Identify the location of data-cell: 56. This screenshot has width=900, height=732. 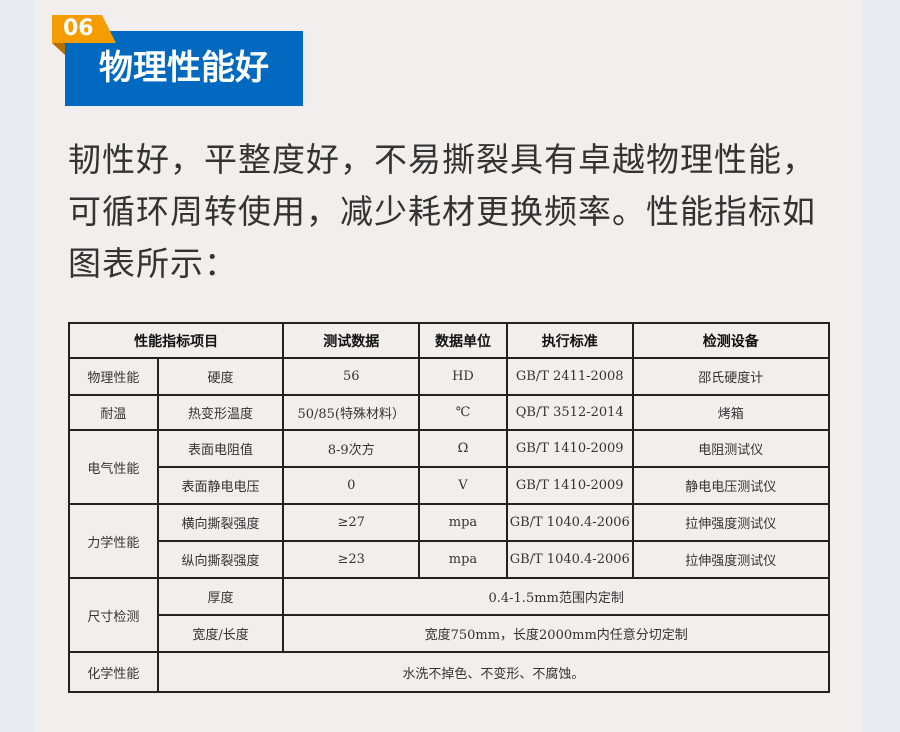
(351, 376).